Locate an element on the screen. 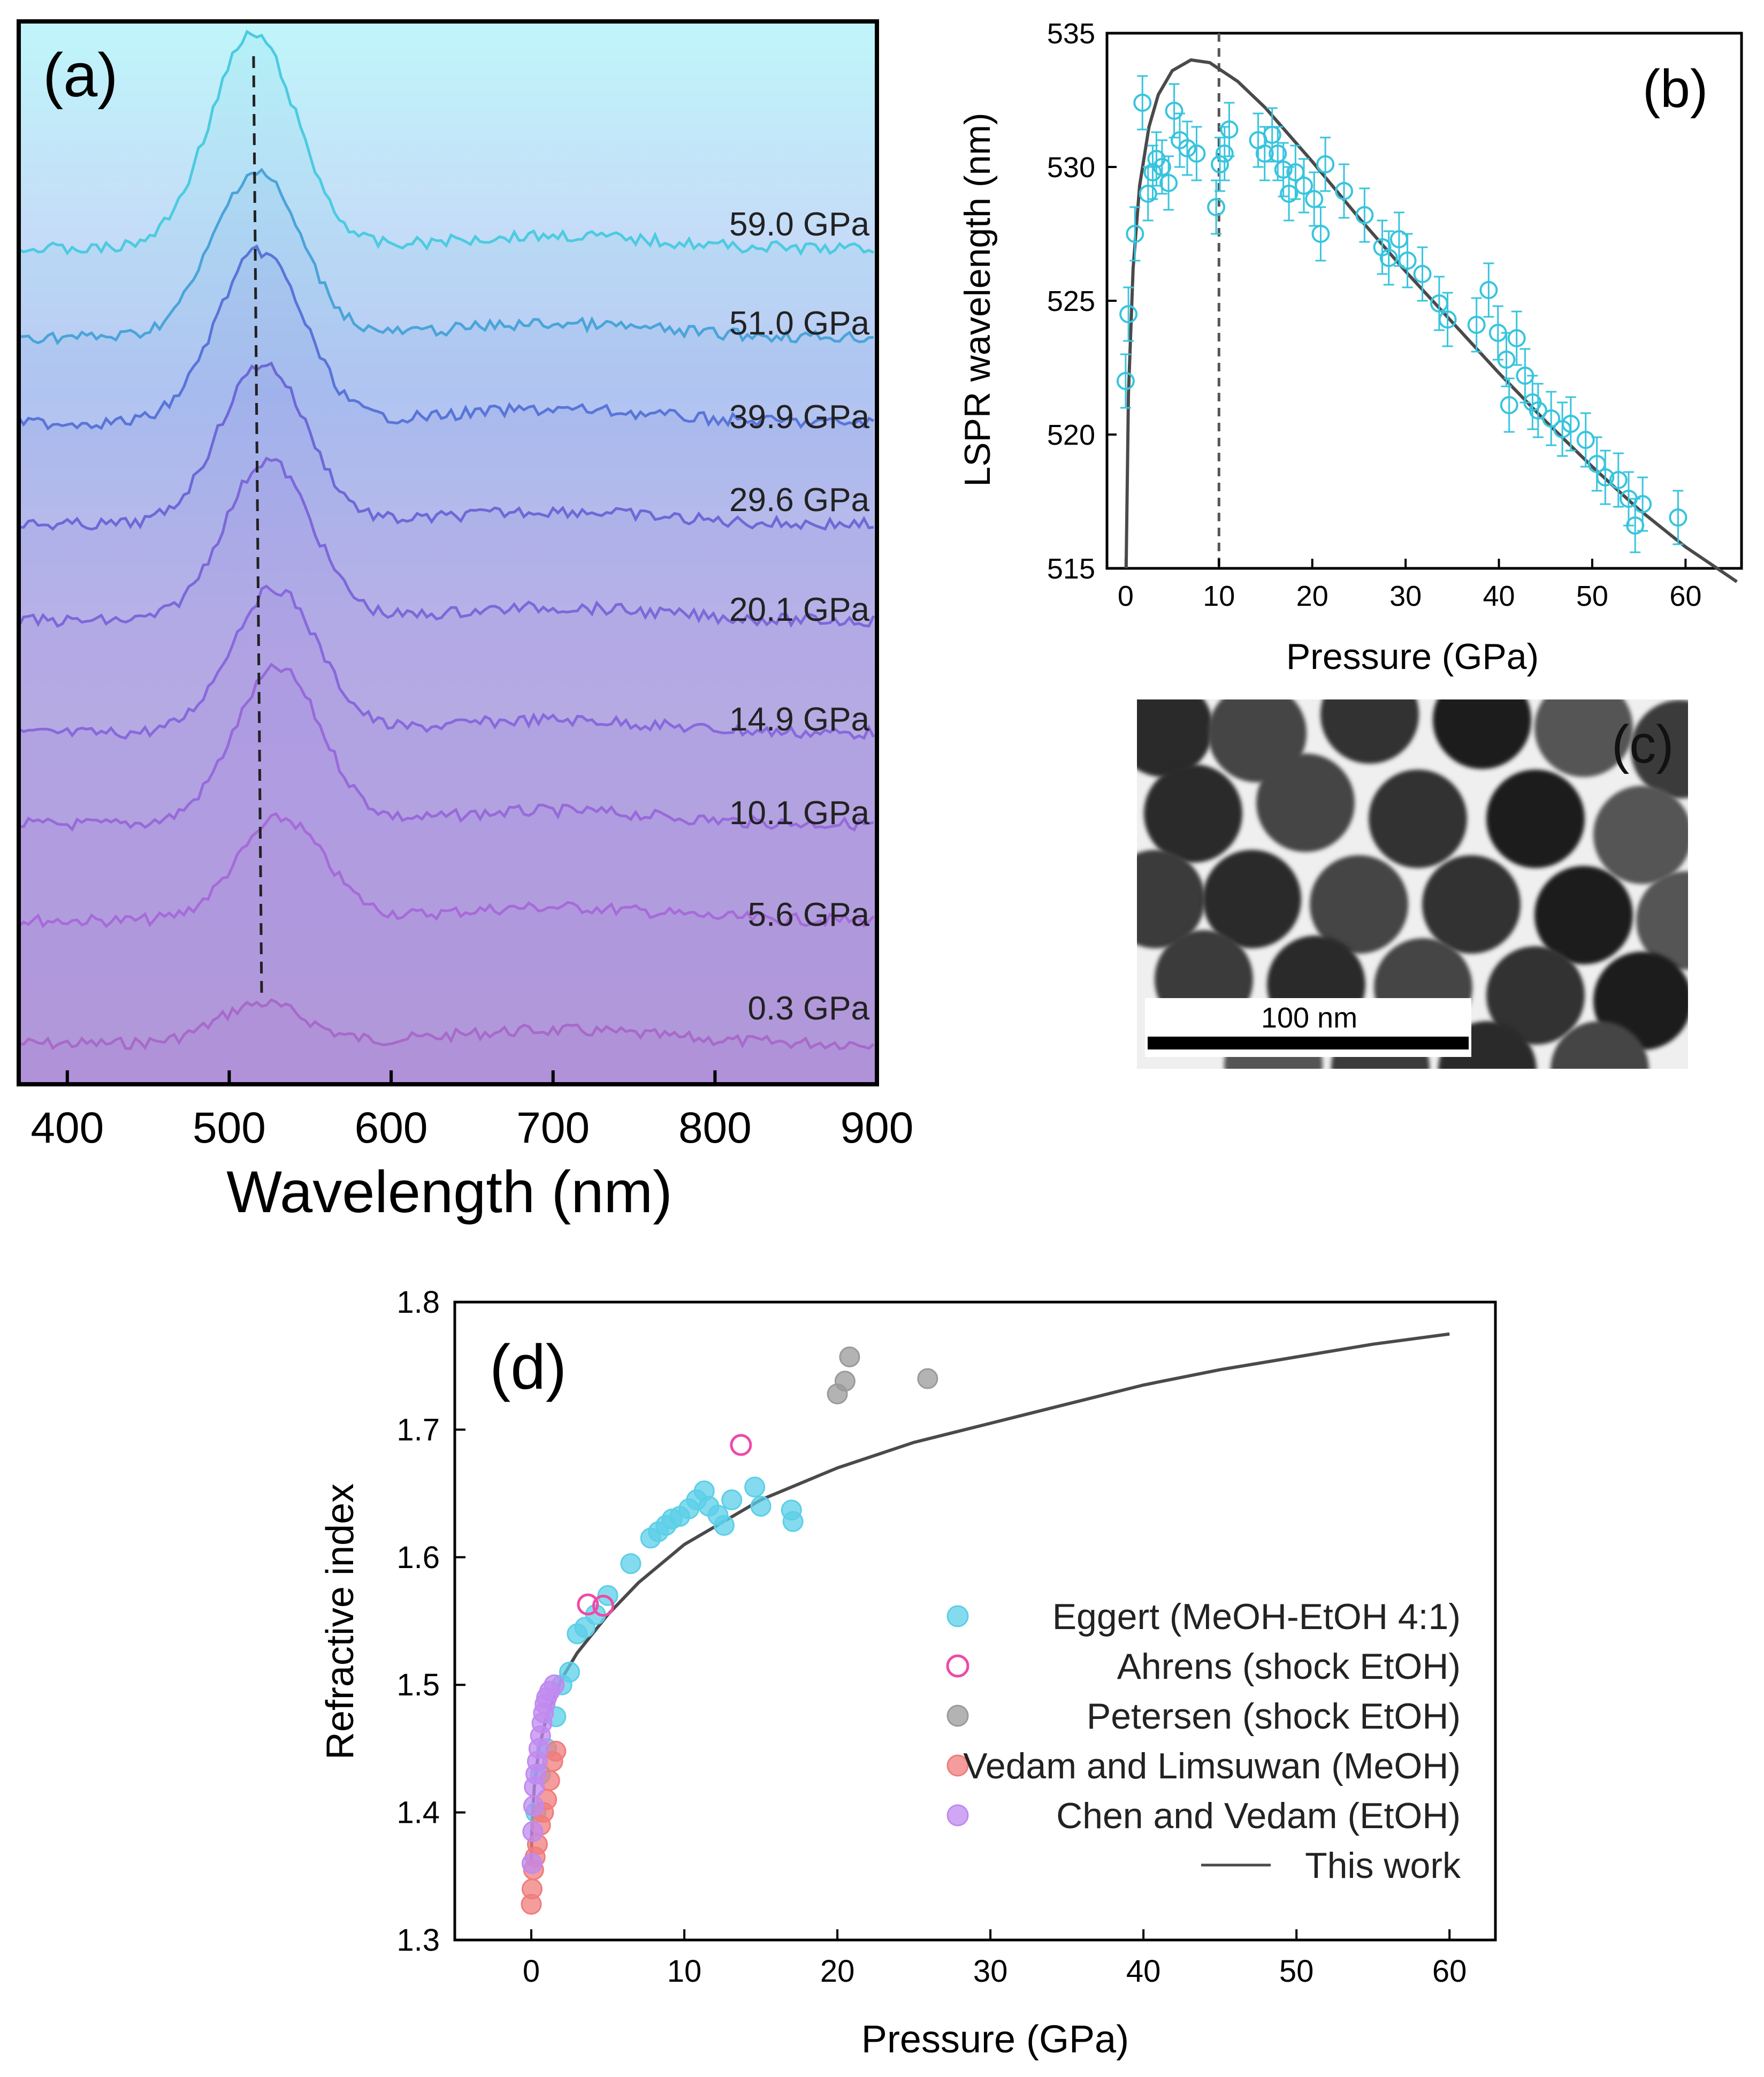  y-tick-label: 1.4 is located at coordinates (418, 1812).